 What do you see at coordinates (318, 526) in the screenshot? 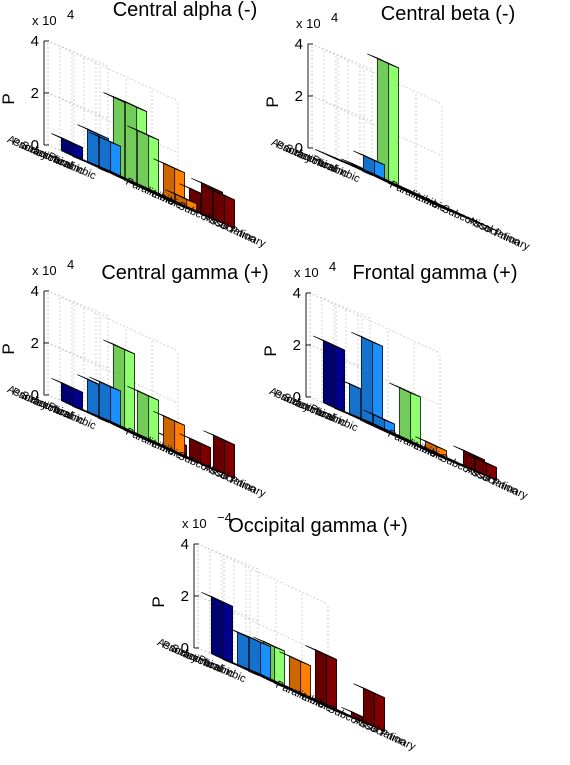
I see `chart-title: Occipital gamma (+)` at bounding box center [318, 526].